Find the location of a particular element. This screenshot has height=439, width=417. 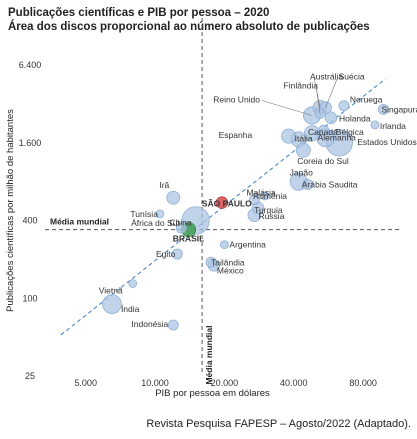

point-label: Reino Unido is located at coordinates (236, 100).